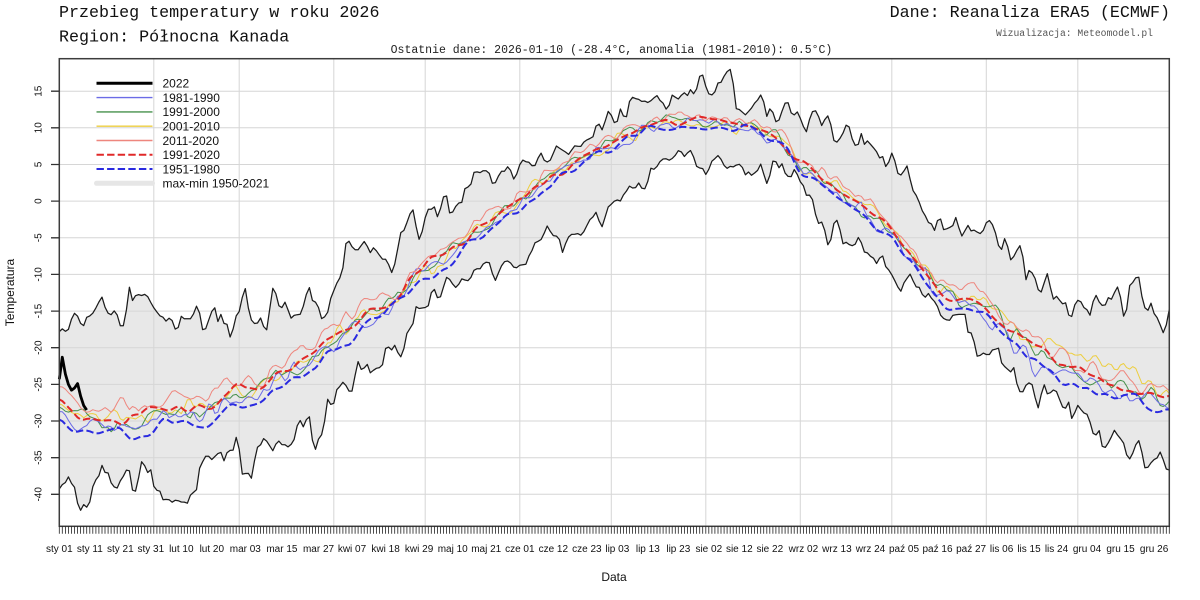  Describe the element at coordinates (174, 38) in the screenshot. I see `svg-text: Region: Północna Kanada` at that location.